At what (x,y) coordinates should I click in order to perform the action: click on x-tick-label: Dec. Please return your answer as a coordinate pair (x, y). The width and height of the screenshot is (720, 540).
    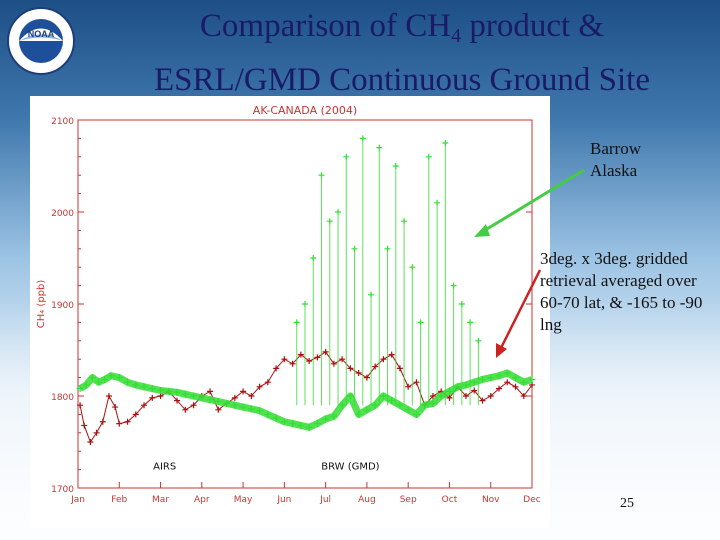
    Looking at the image, I should click on (531, 500).